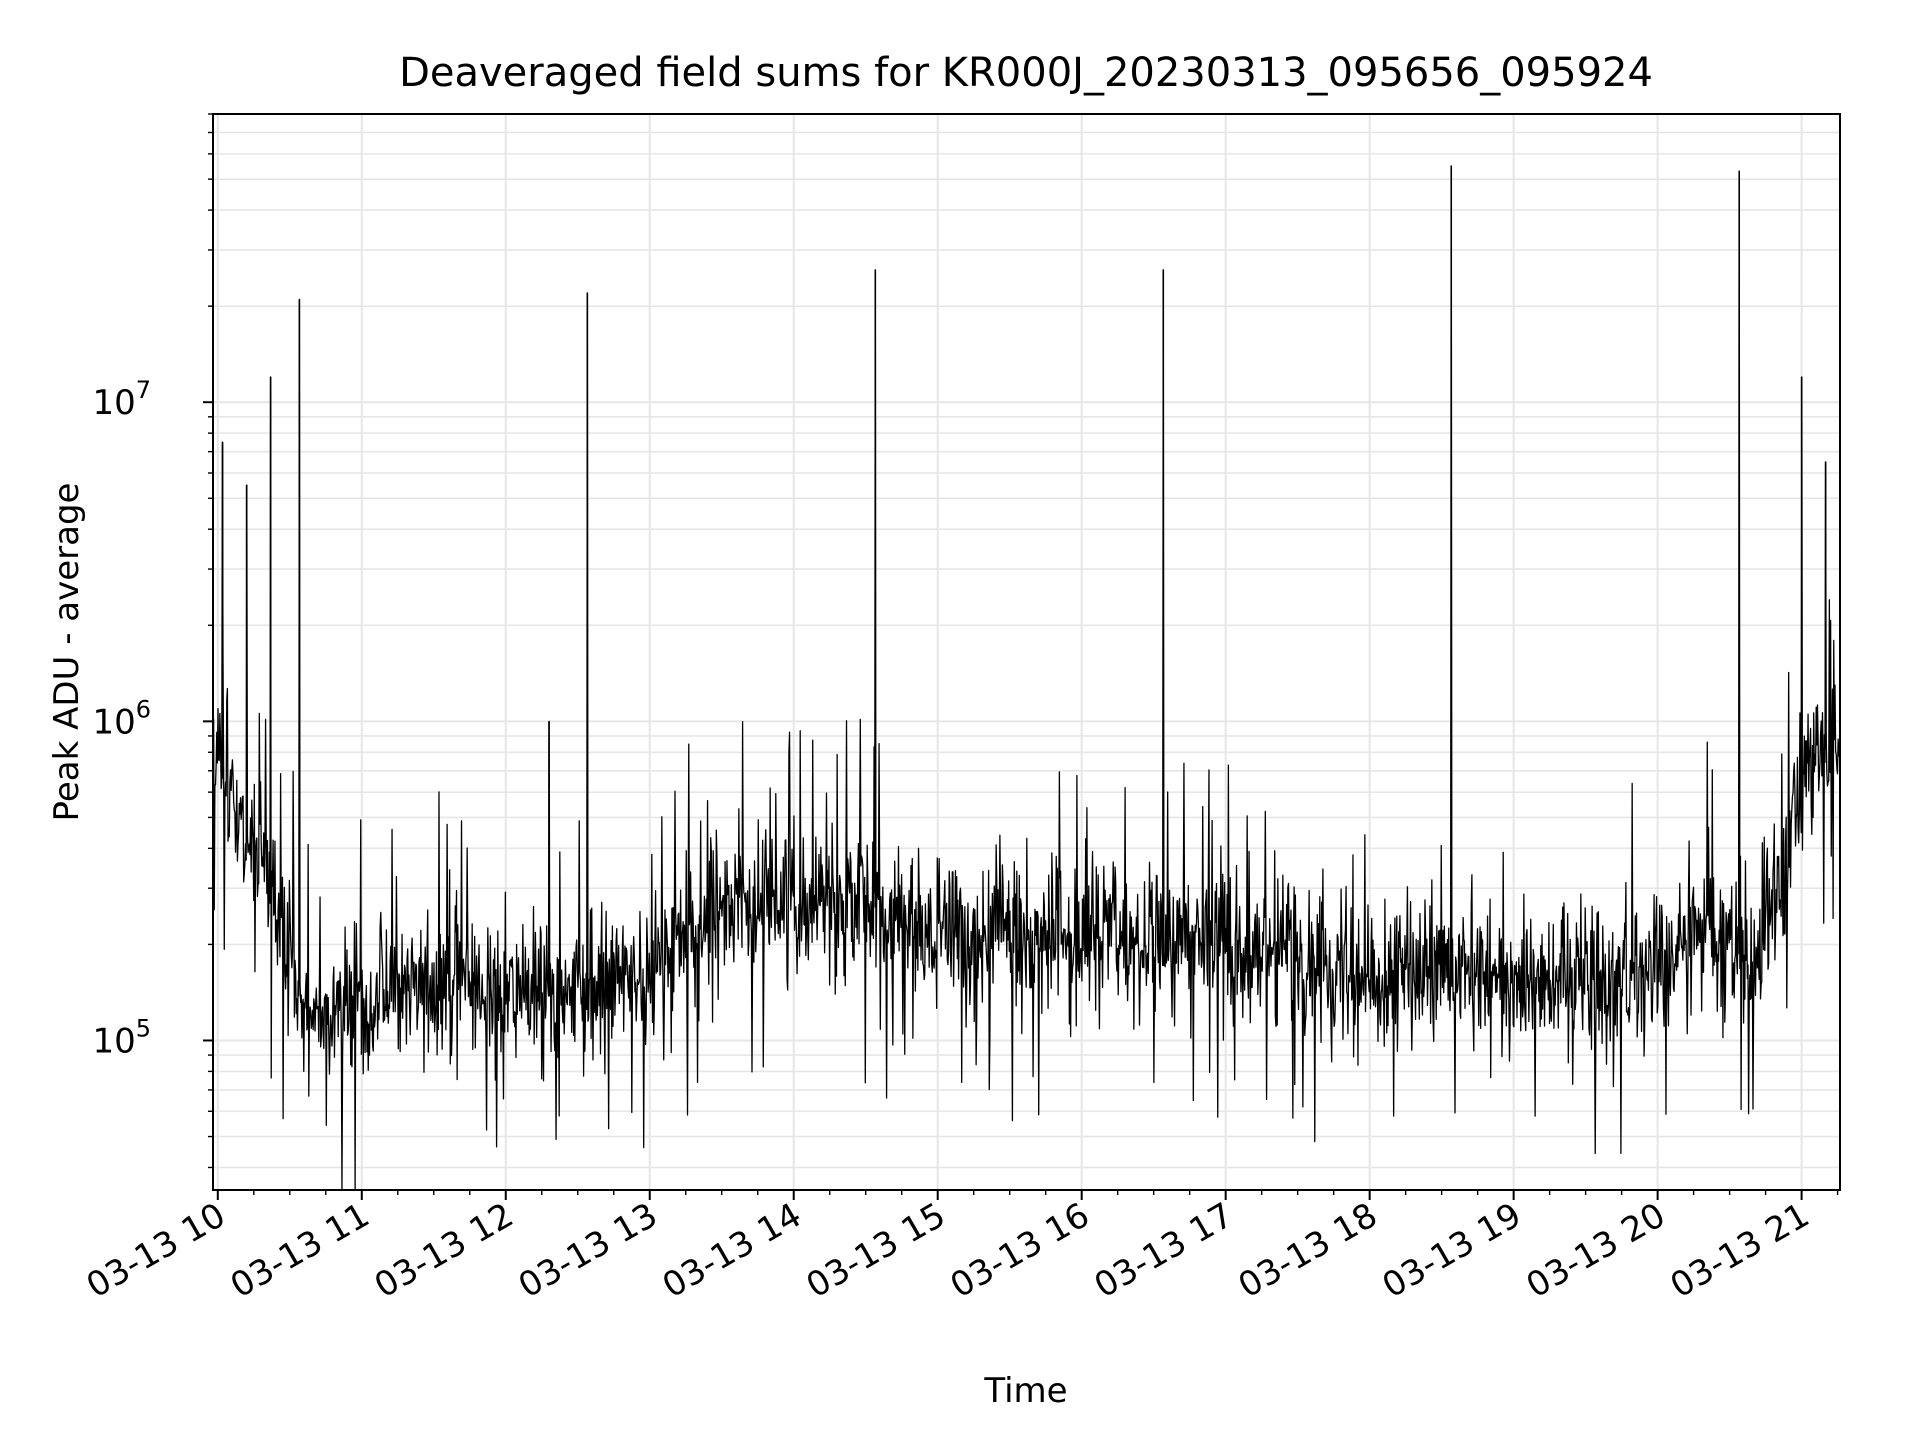  What do you see at coordinates (121, 399) in the screenshot?
I see `y-tick-label: 10⁷` at bounding box center [121, 399].